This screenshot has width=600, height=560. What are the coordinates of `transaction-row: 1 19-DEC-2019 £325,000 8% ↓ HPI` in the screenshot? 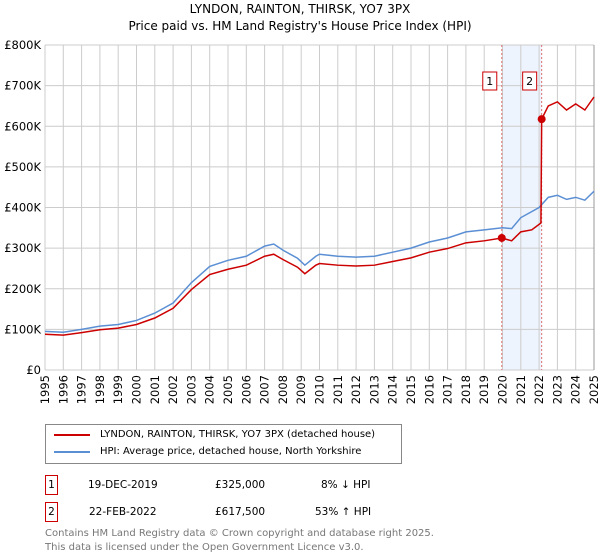 It's located at (322, 485).